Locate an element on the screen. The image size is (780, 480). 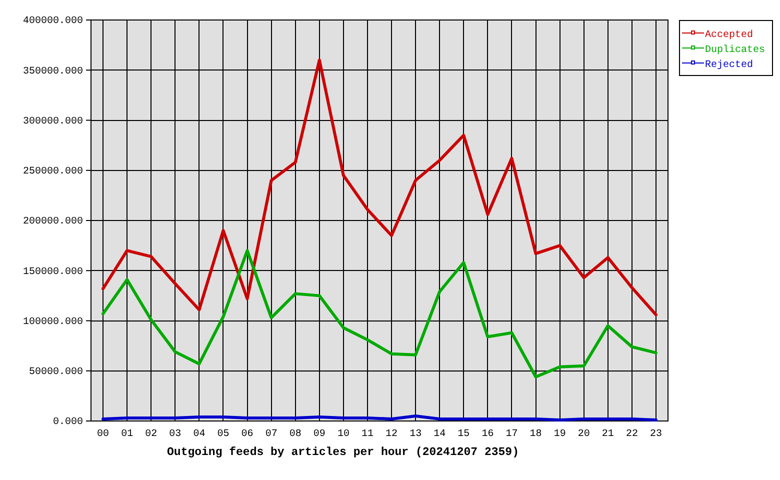
y-tick-label: 100000.000 is located at coordinates (52, 322).